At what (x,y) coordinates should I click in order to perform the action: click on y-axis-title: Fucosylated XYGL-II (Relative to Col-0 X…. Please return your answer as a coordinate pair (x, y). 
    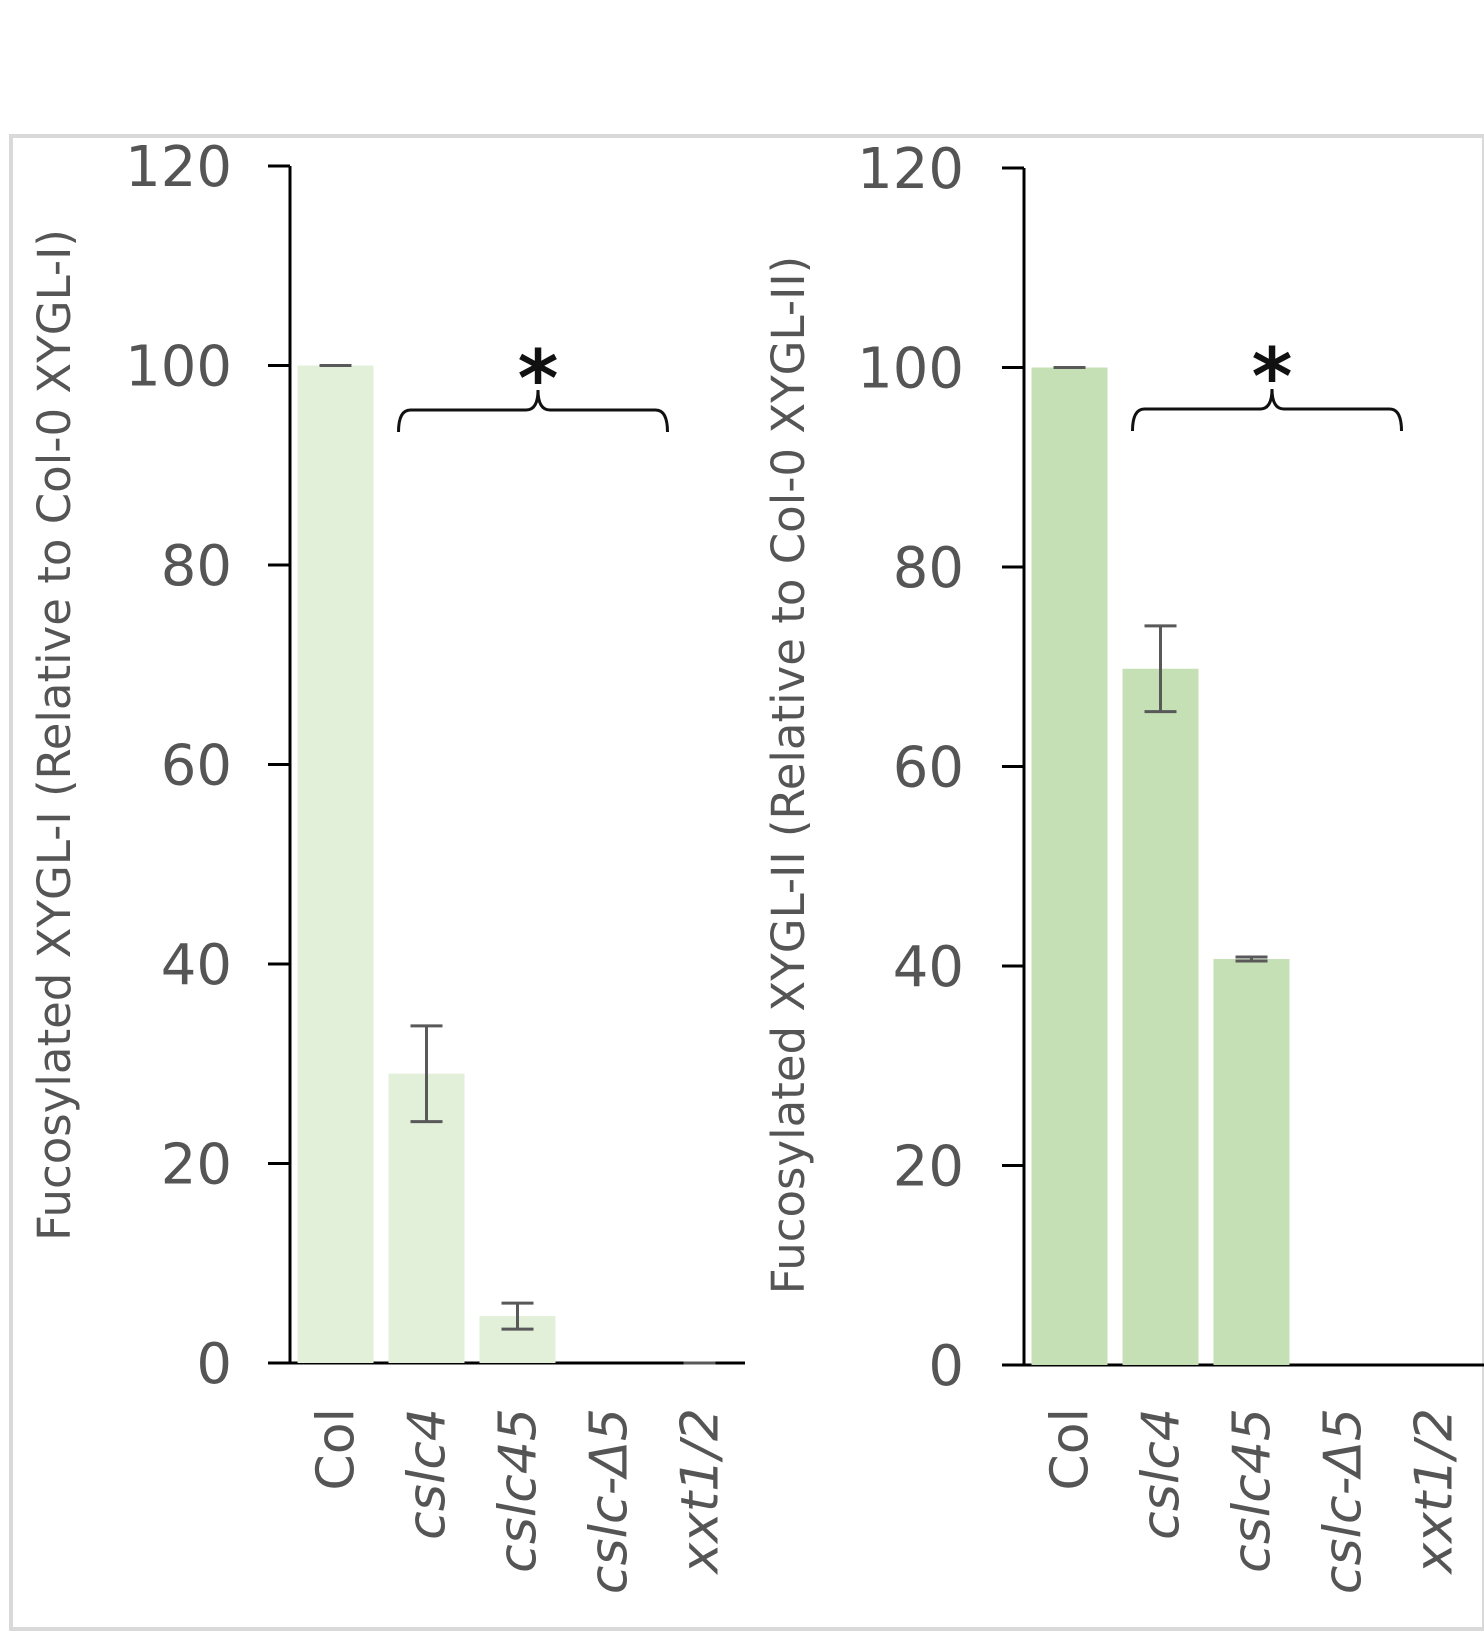
    Looking at the image, I should click on (788, 775).